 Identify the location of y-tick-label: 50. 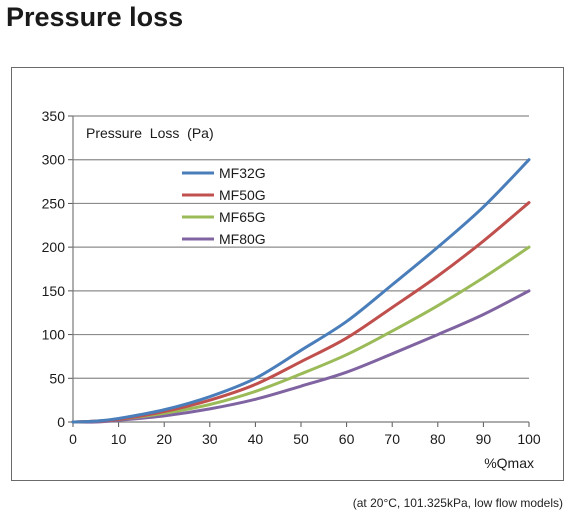
(57, 378).